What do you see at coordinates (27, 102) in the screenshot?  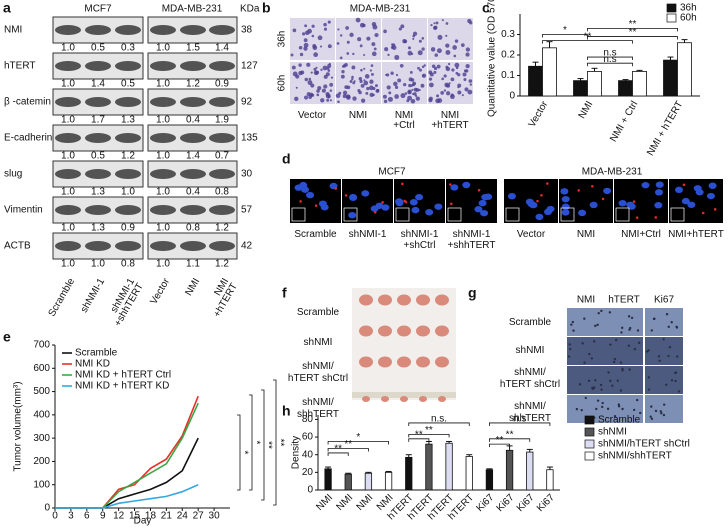 I see `protein-label: β -catemin` at bounding box center [27, 102].